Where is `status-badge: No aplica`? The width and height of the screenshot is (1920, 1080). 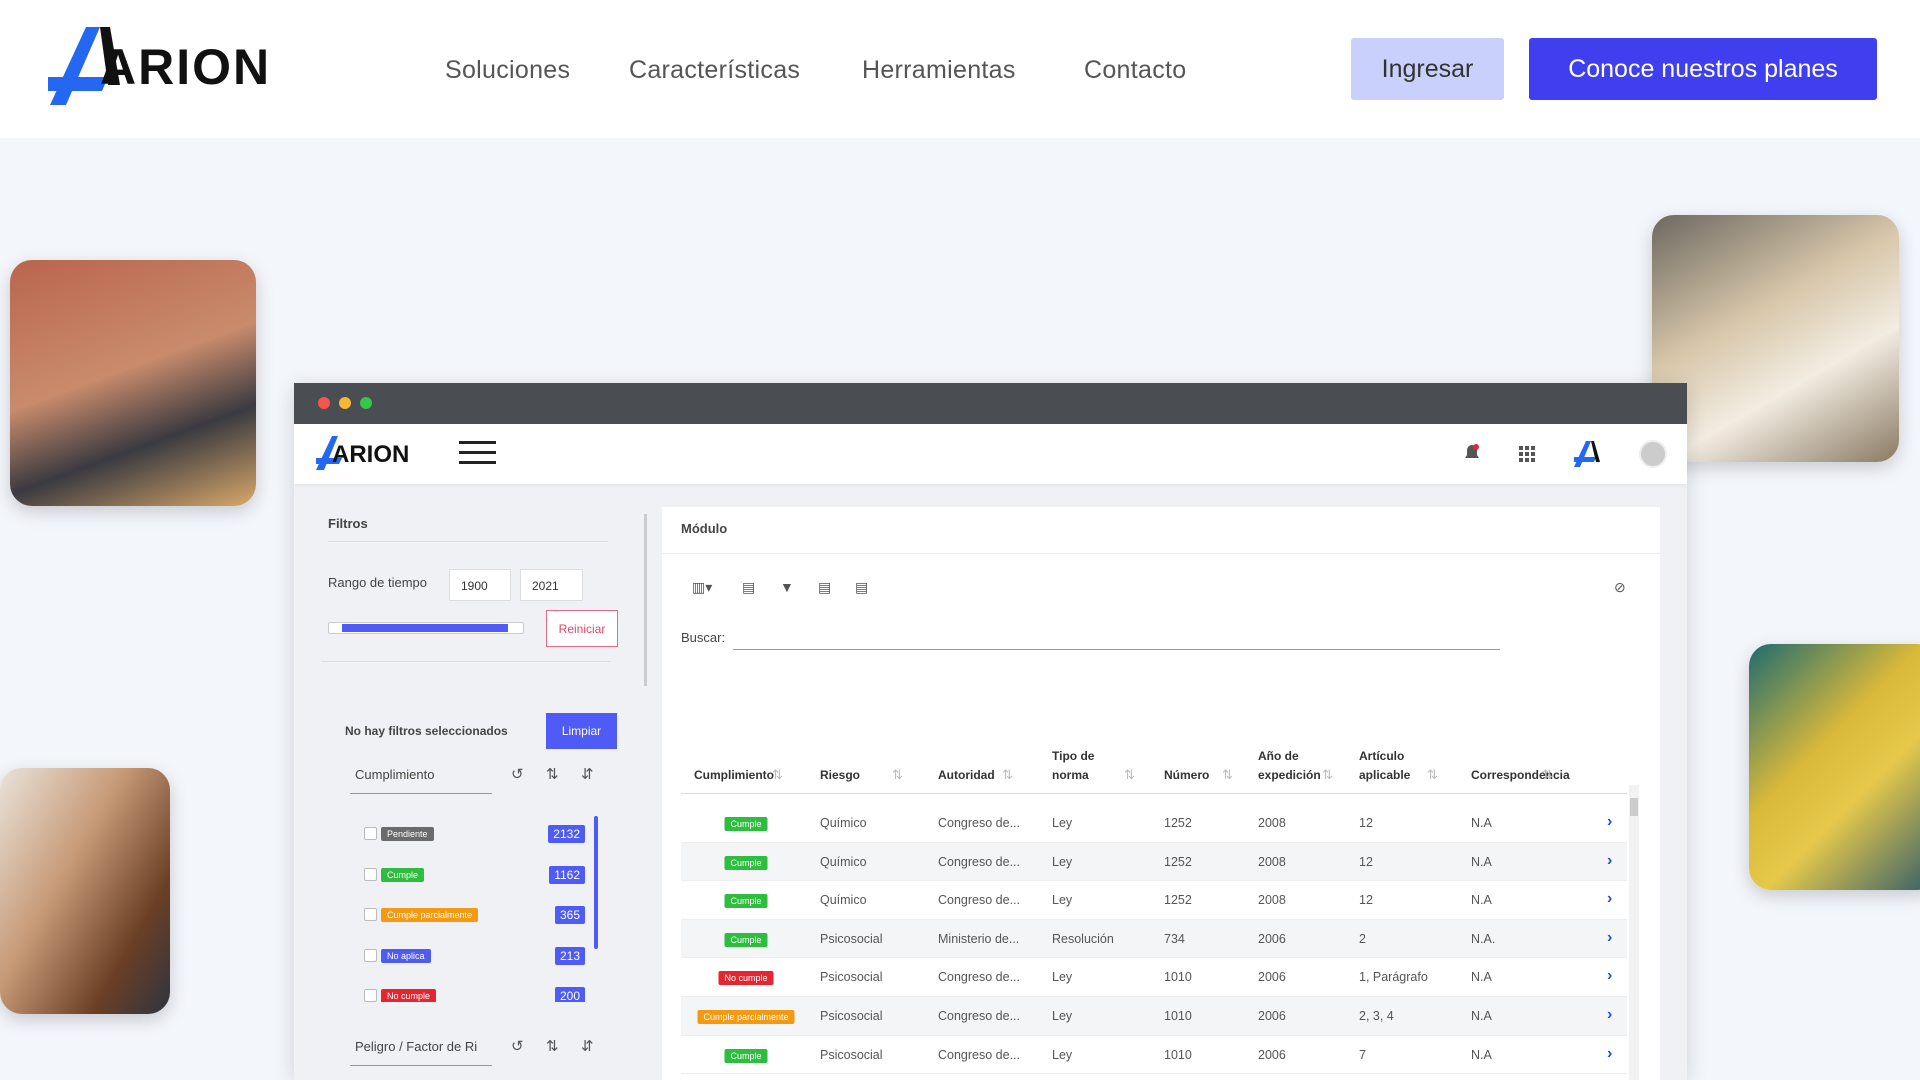 status-badge: No aplica is located at coordinates (406, 955).